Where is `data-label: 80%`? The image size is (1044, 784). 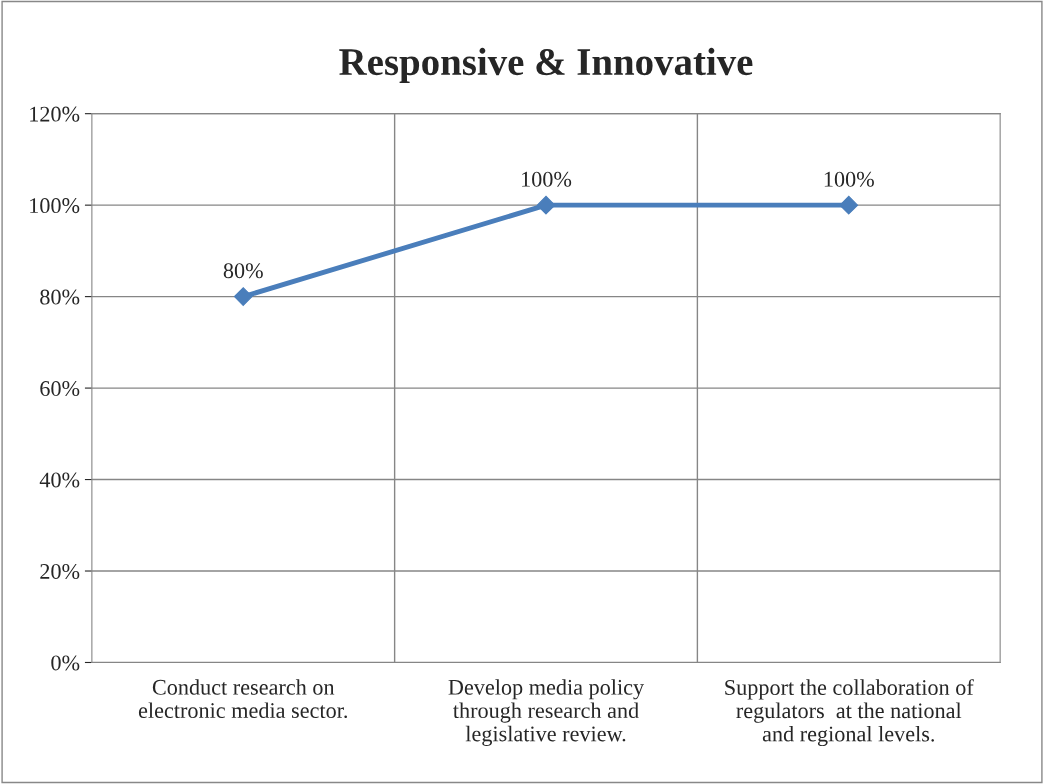
data-label: 80% is located at coordinates (243, 271).